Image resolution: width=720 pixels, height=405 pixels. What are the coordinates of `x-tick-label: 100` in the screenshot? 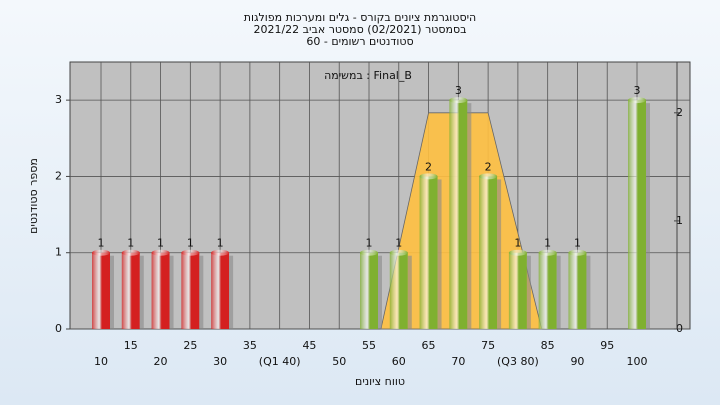 It's located at (637, 361).